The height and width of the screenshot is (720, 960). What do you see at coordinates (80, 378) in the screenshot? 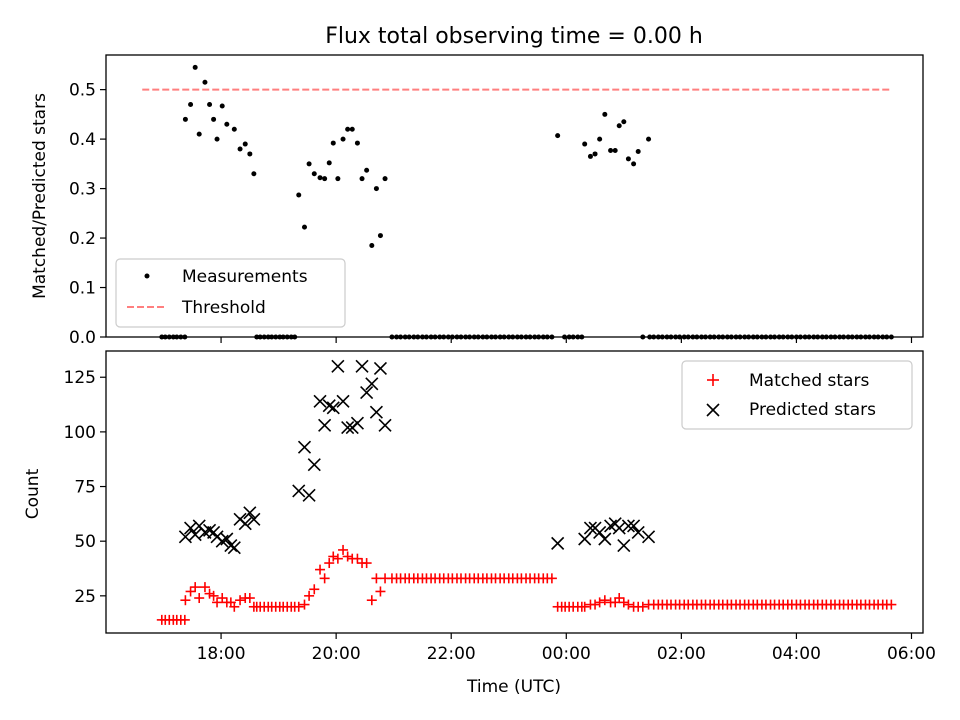
I see `count-y-tick-label: 125` at bounding box center [80, 378].